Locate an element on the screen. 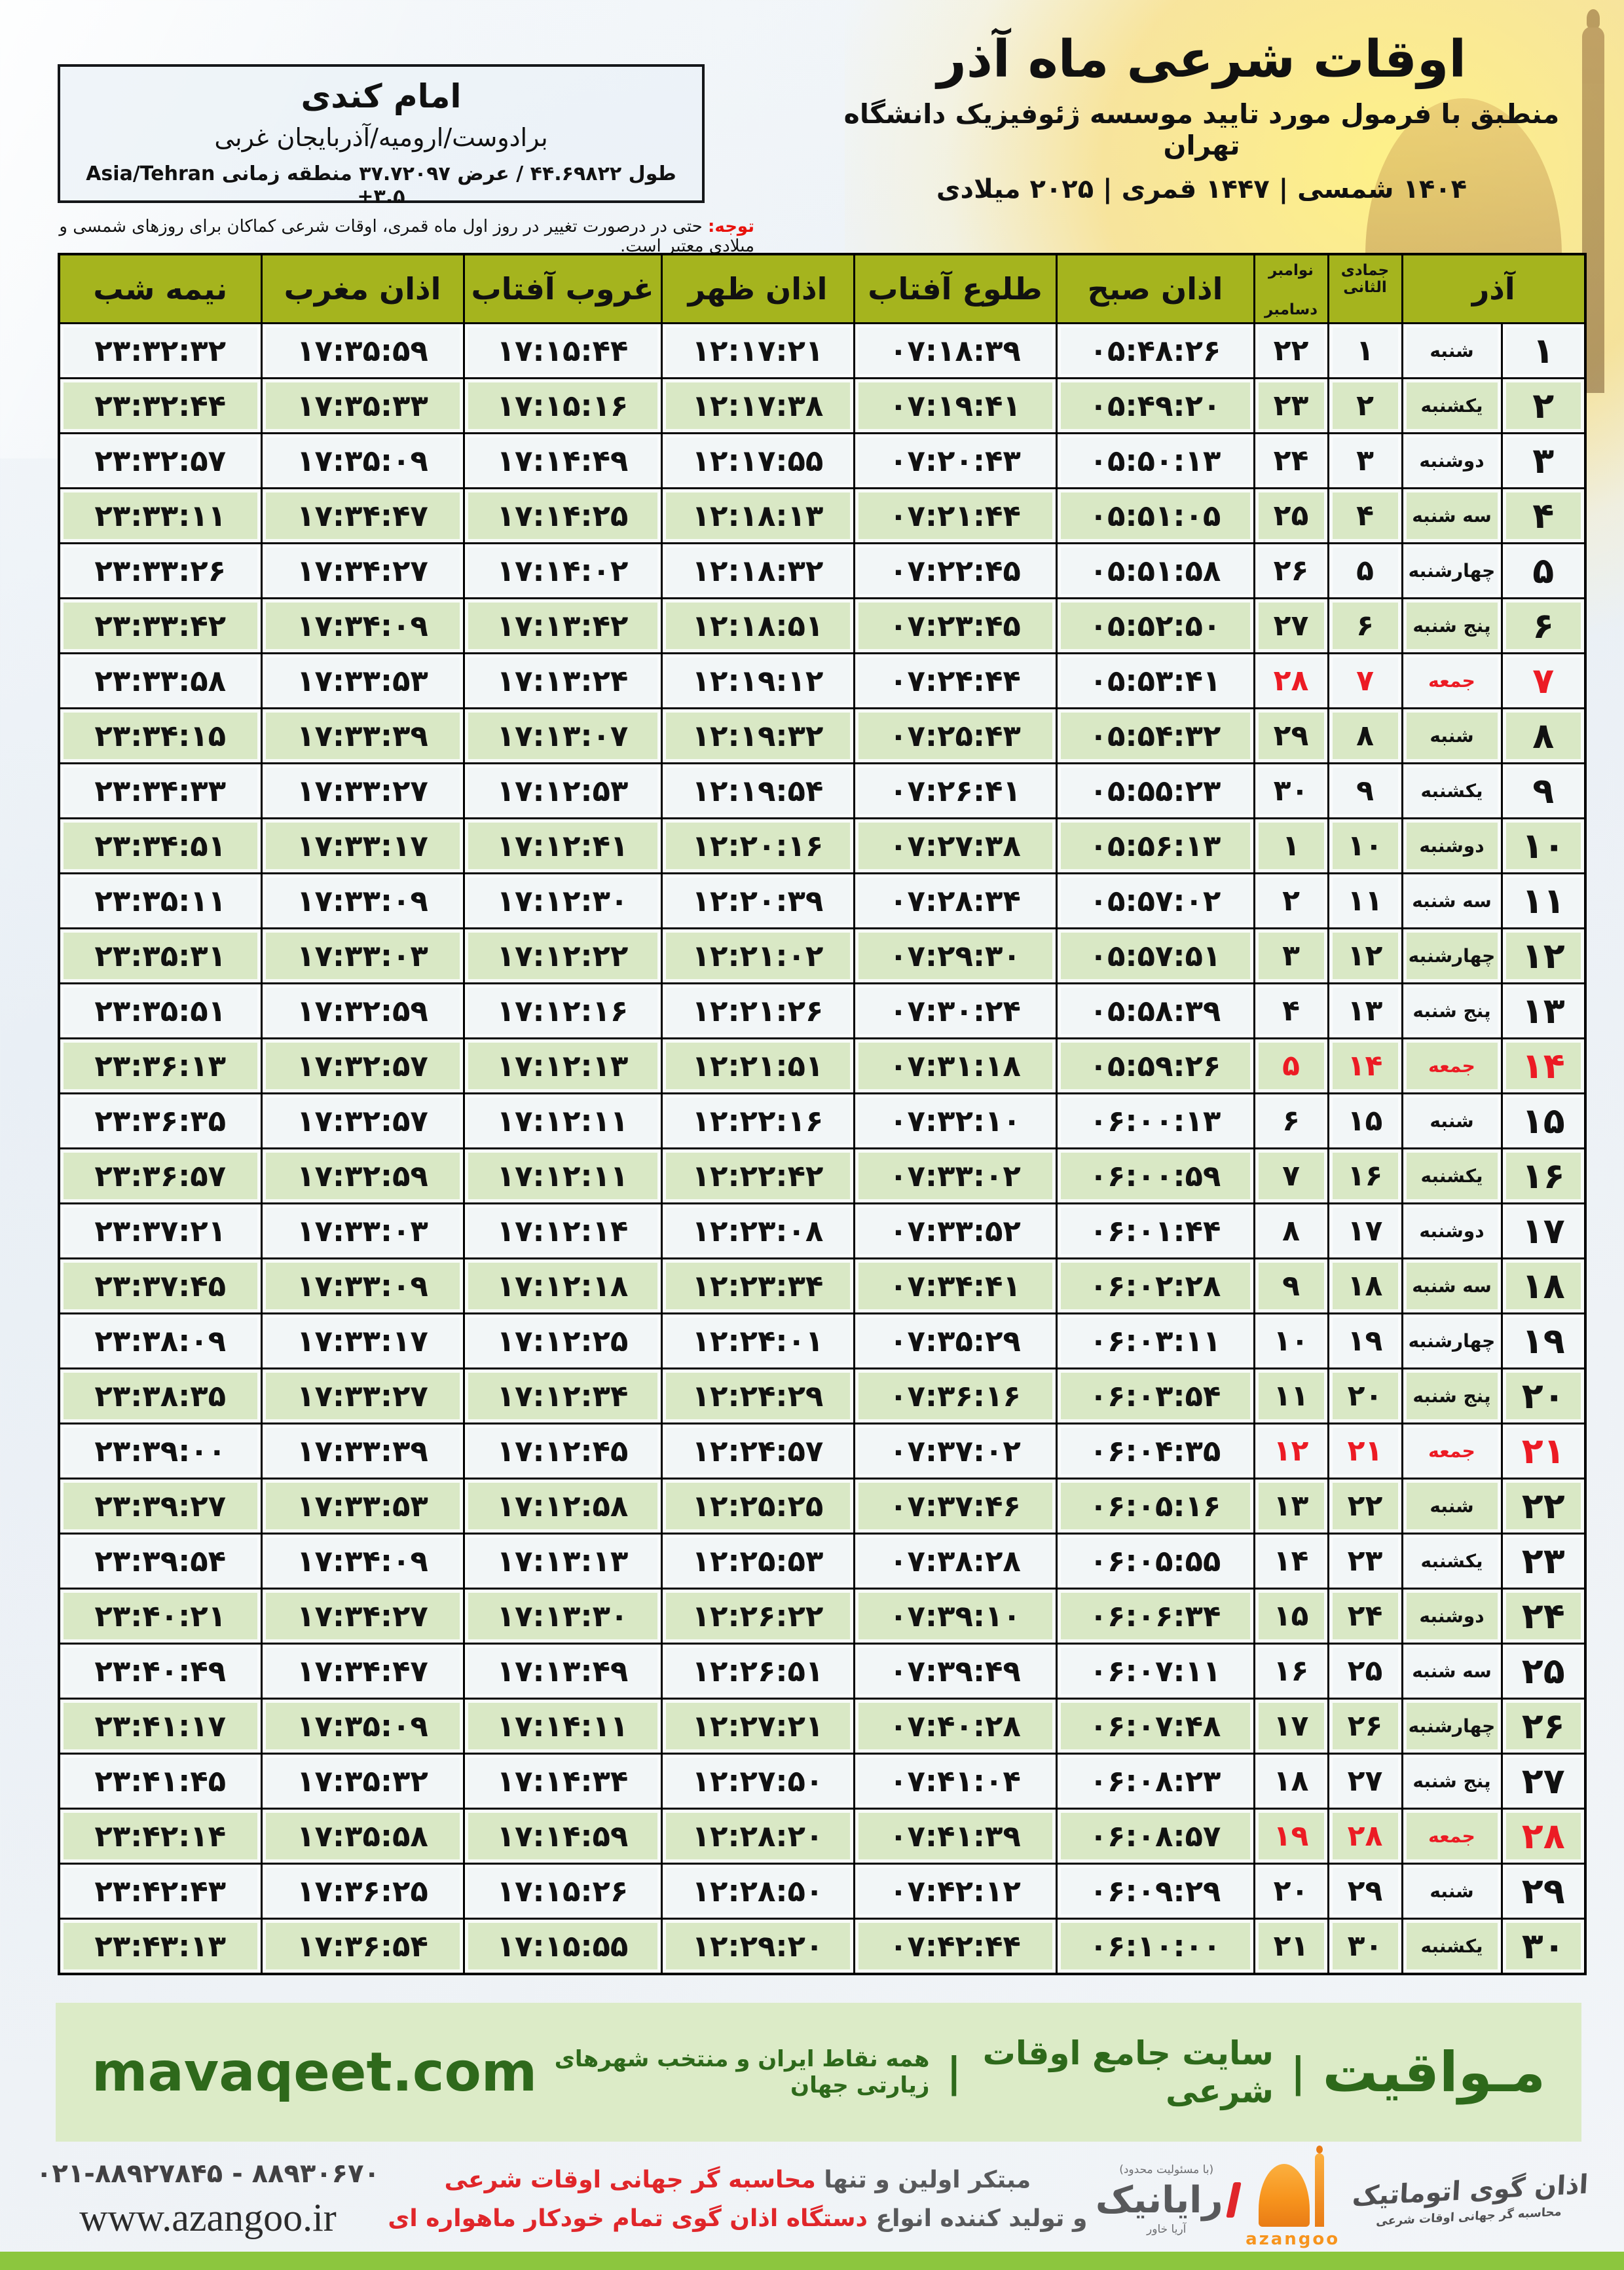 The width and height of the screenshot is (1624, 2270). dhuhr-time-cell: ۱۲:۲۶:۲۲ is located at coordinates (757, 1616).